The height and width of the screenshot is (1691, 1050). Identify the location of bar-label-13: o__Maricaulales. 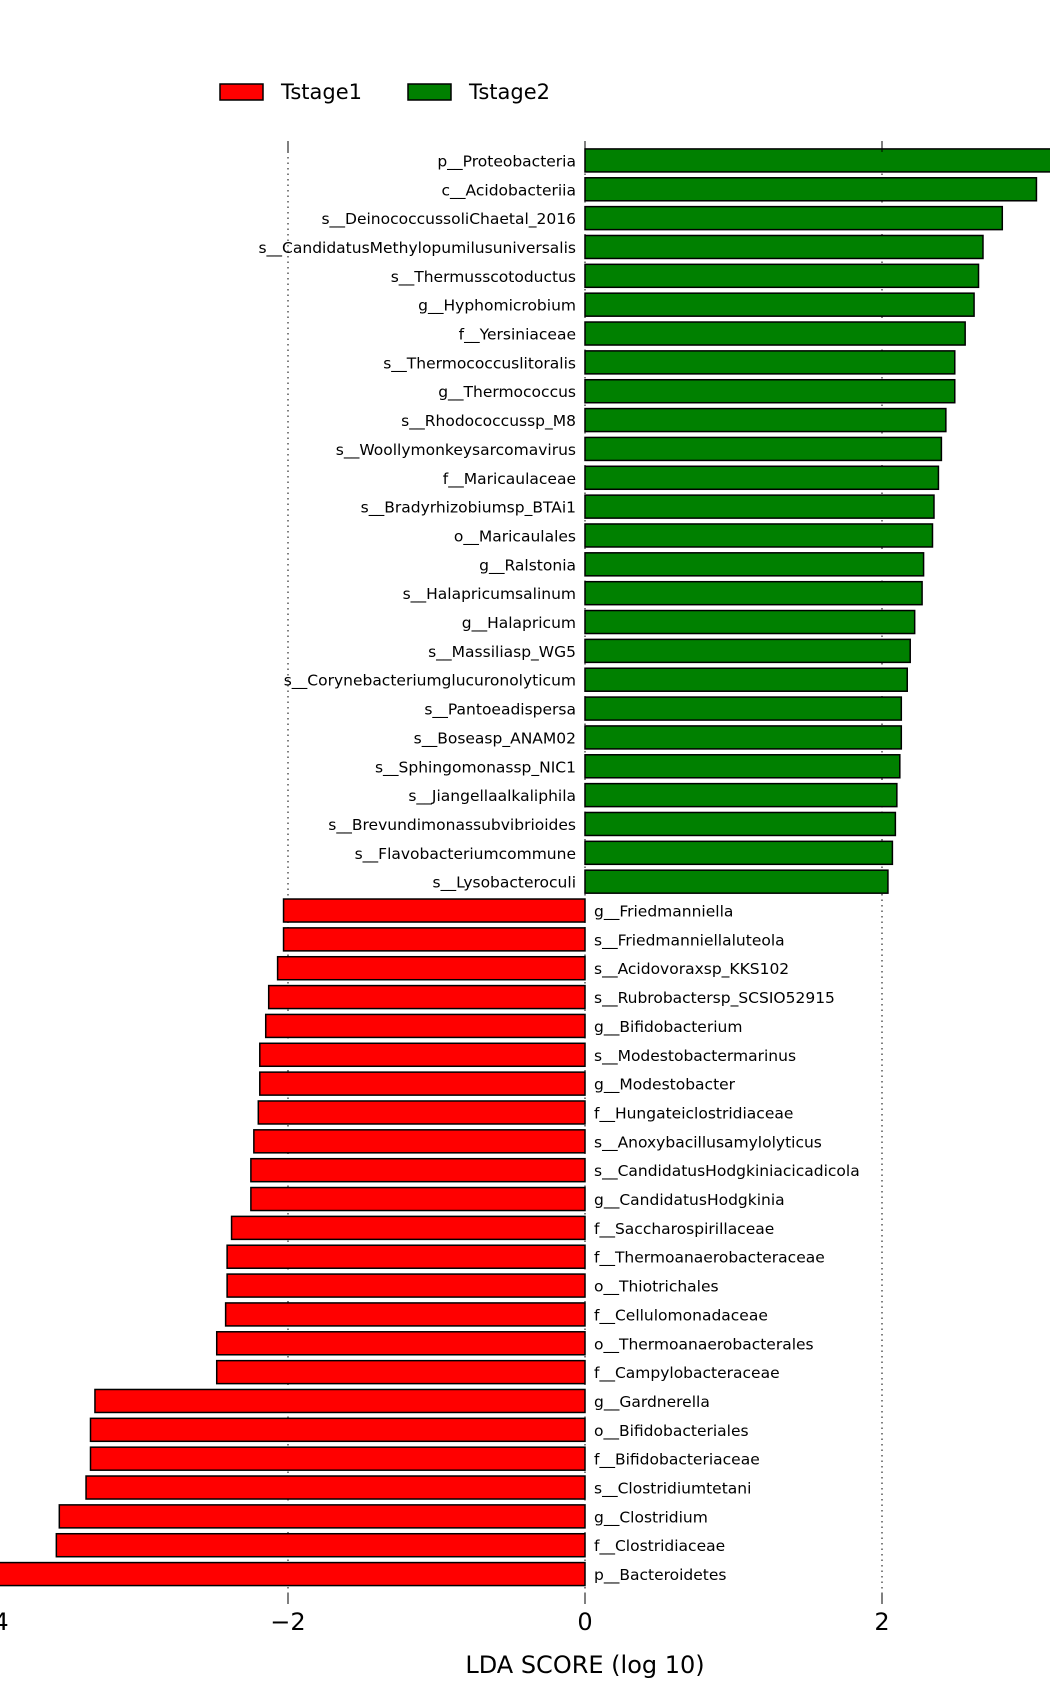
(515, 536).